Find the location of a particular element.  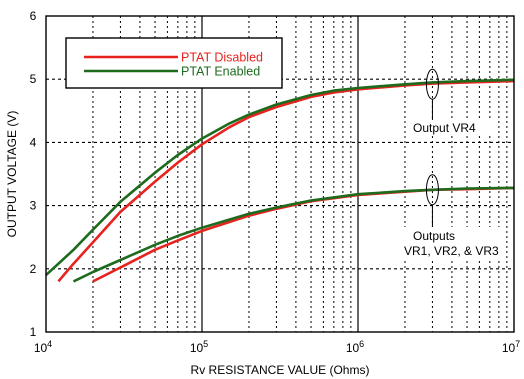

y-tick-label: 3 is located at coordinates (33, 206).